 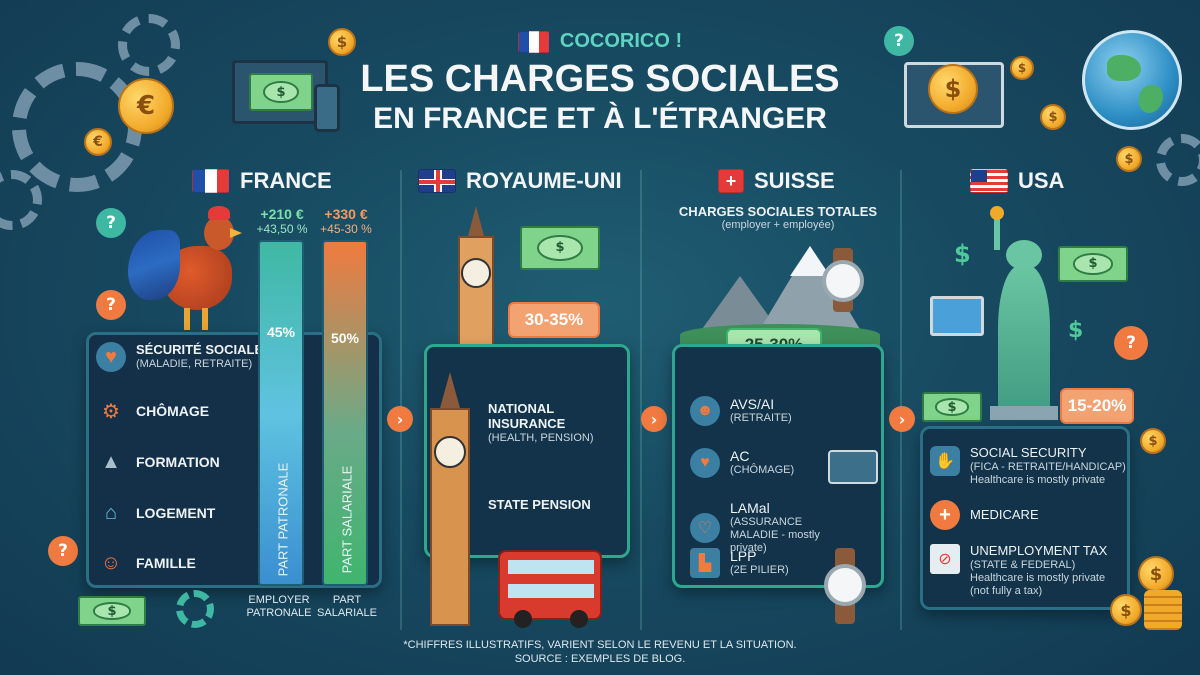 What do you see at coordinates (957, 316) in the screenshot?
I see `computer-icon` at bounding box center [957, 316].